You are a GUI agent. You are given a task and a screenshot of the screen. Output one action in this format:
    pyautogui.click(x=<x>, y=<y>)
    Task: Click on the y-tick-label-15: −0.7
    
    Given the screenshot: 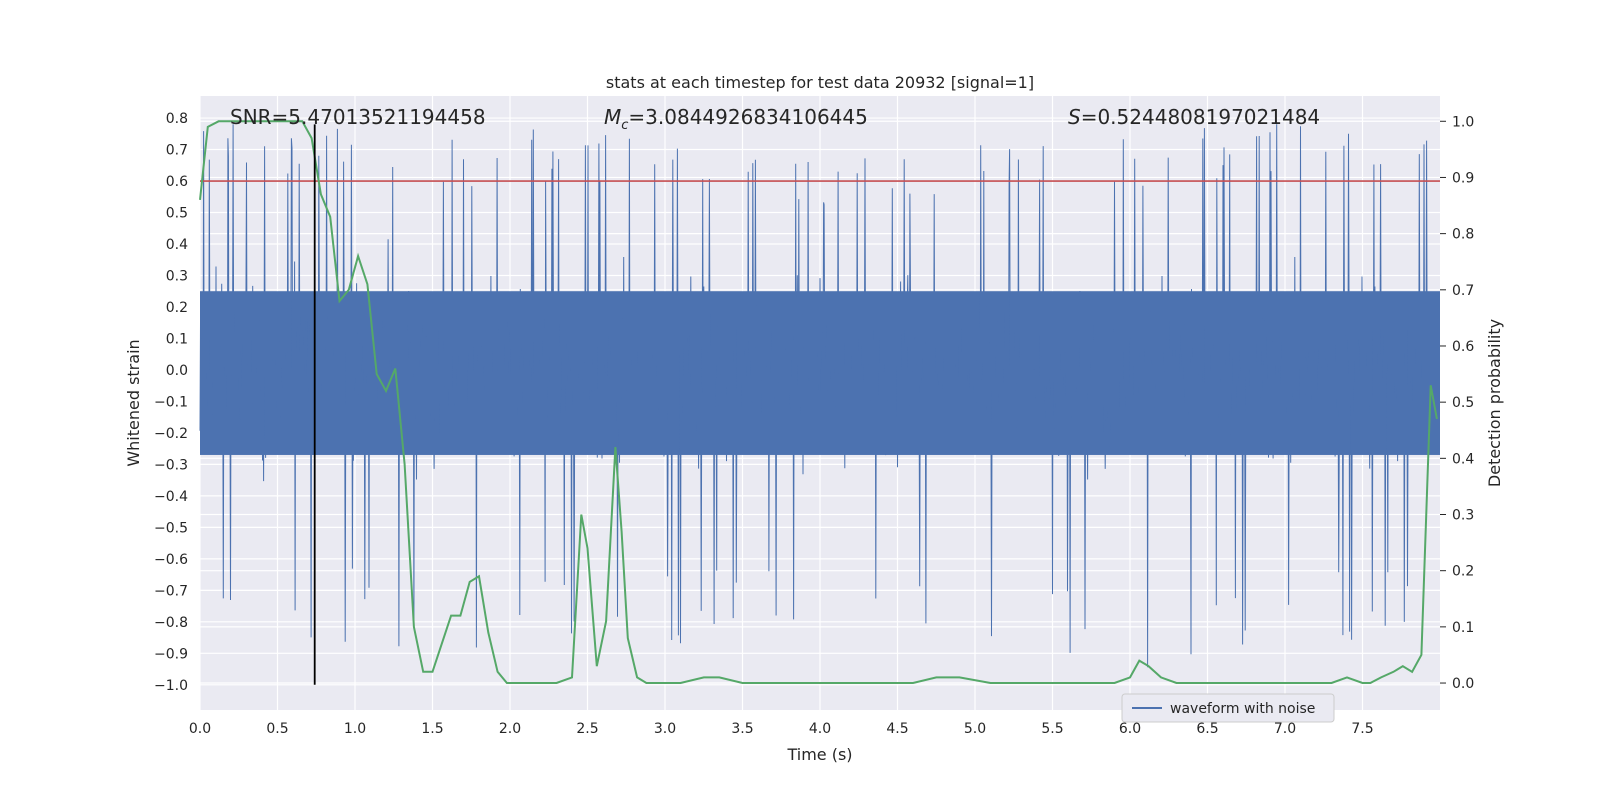 What is the action you would take?
    pyautogui.click(x=171, y=591)
    